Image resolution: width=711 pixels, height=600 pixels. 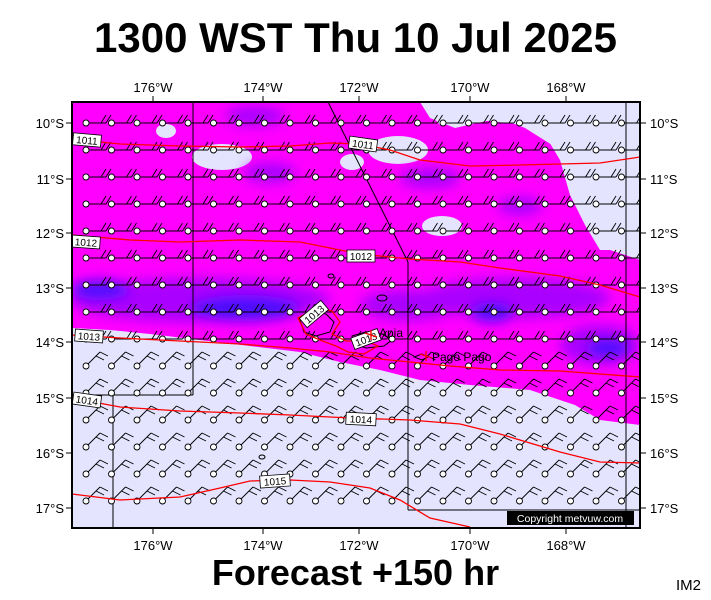 I want to click on isobar-label: 1012, so click(x=86, y=242).